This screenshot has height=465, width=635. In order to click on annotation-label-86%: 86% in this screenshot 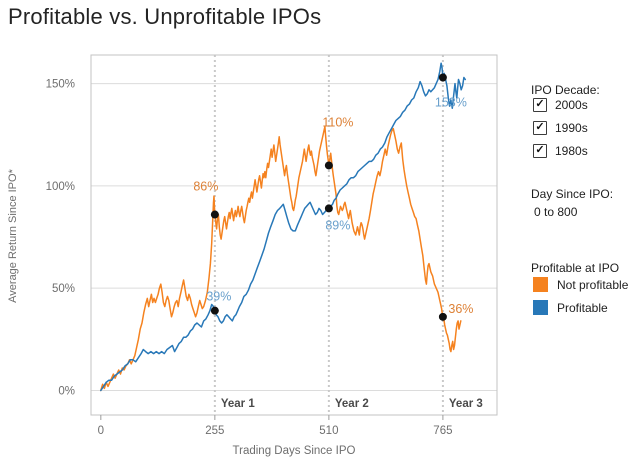, I will do `click(205, 187)`.